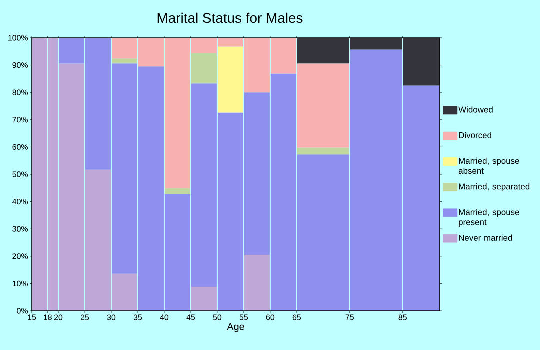 This screenshot has width=540, height=350. Describe the element at coordinates (230, 18) in the screenshot. I see `chart-title: Marital Status for Males` at that location.